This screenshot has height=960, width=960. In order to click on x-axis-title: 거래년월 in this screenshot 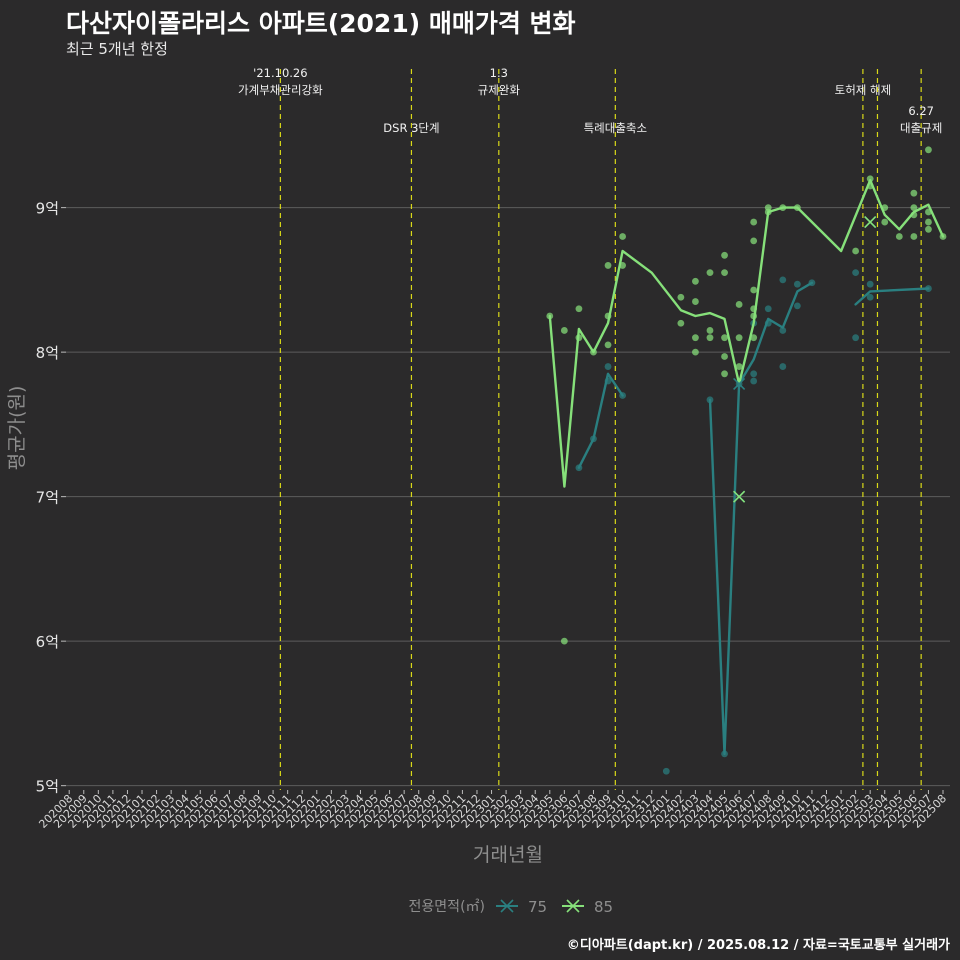, I will do `click(508, 855)`.